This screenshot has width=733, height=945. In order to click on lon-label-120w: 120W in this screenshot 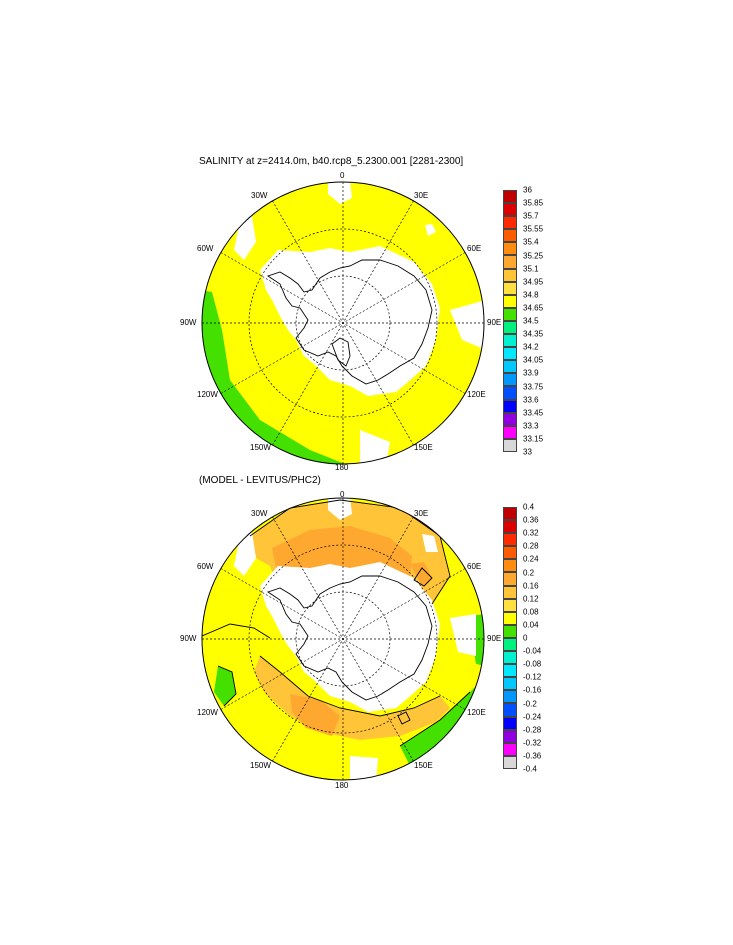, I will do `click(207, 712)`.